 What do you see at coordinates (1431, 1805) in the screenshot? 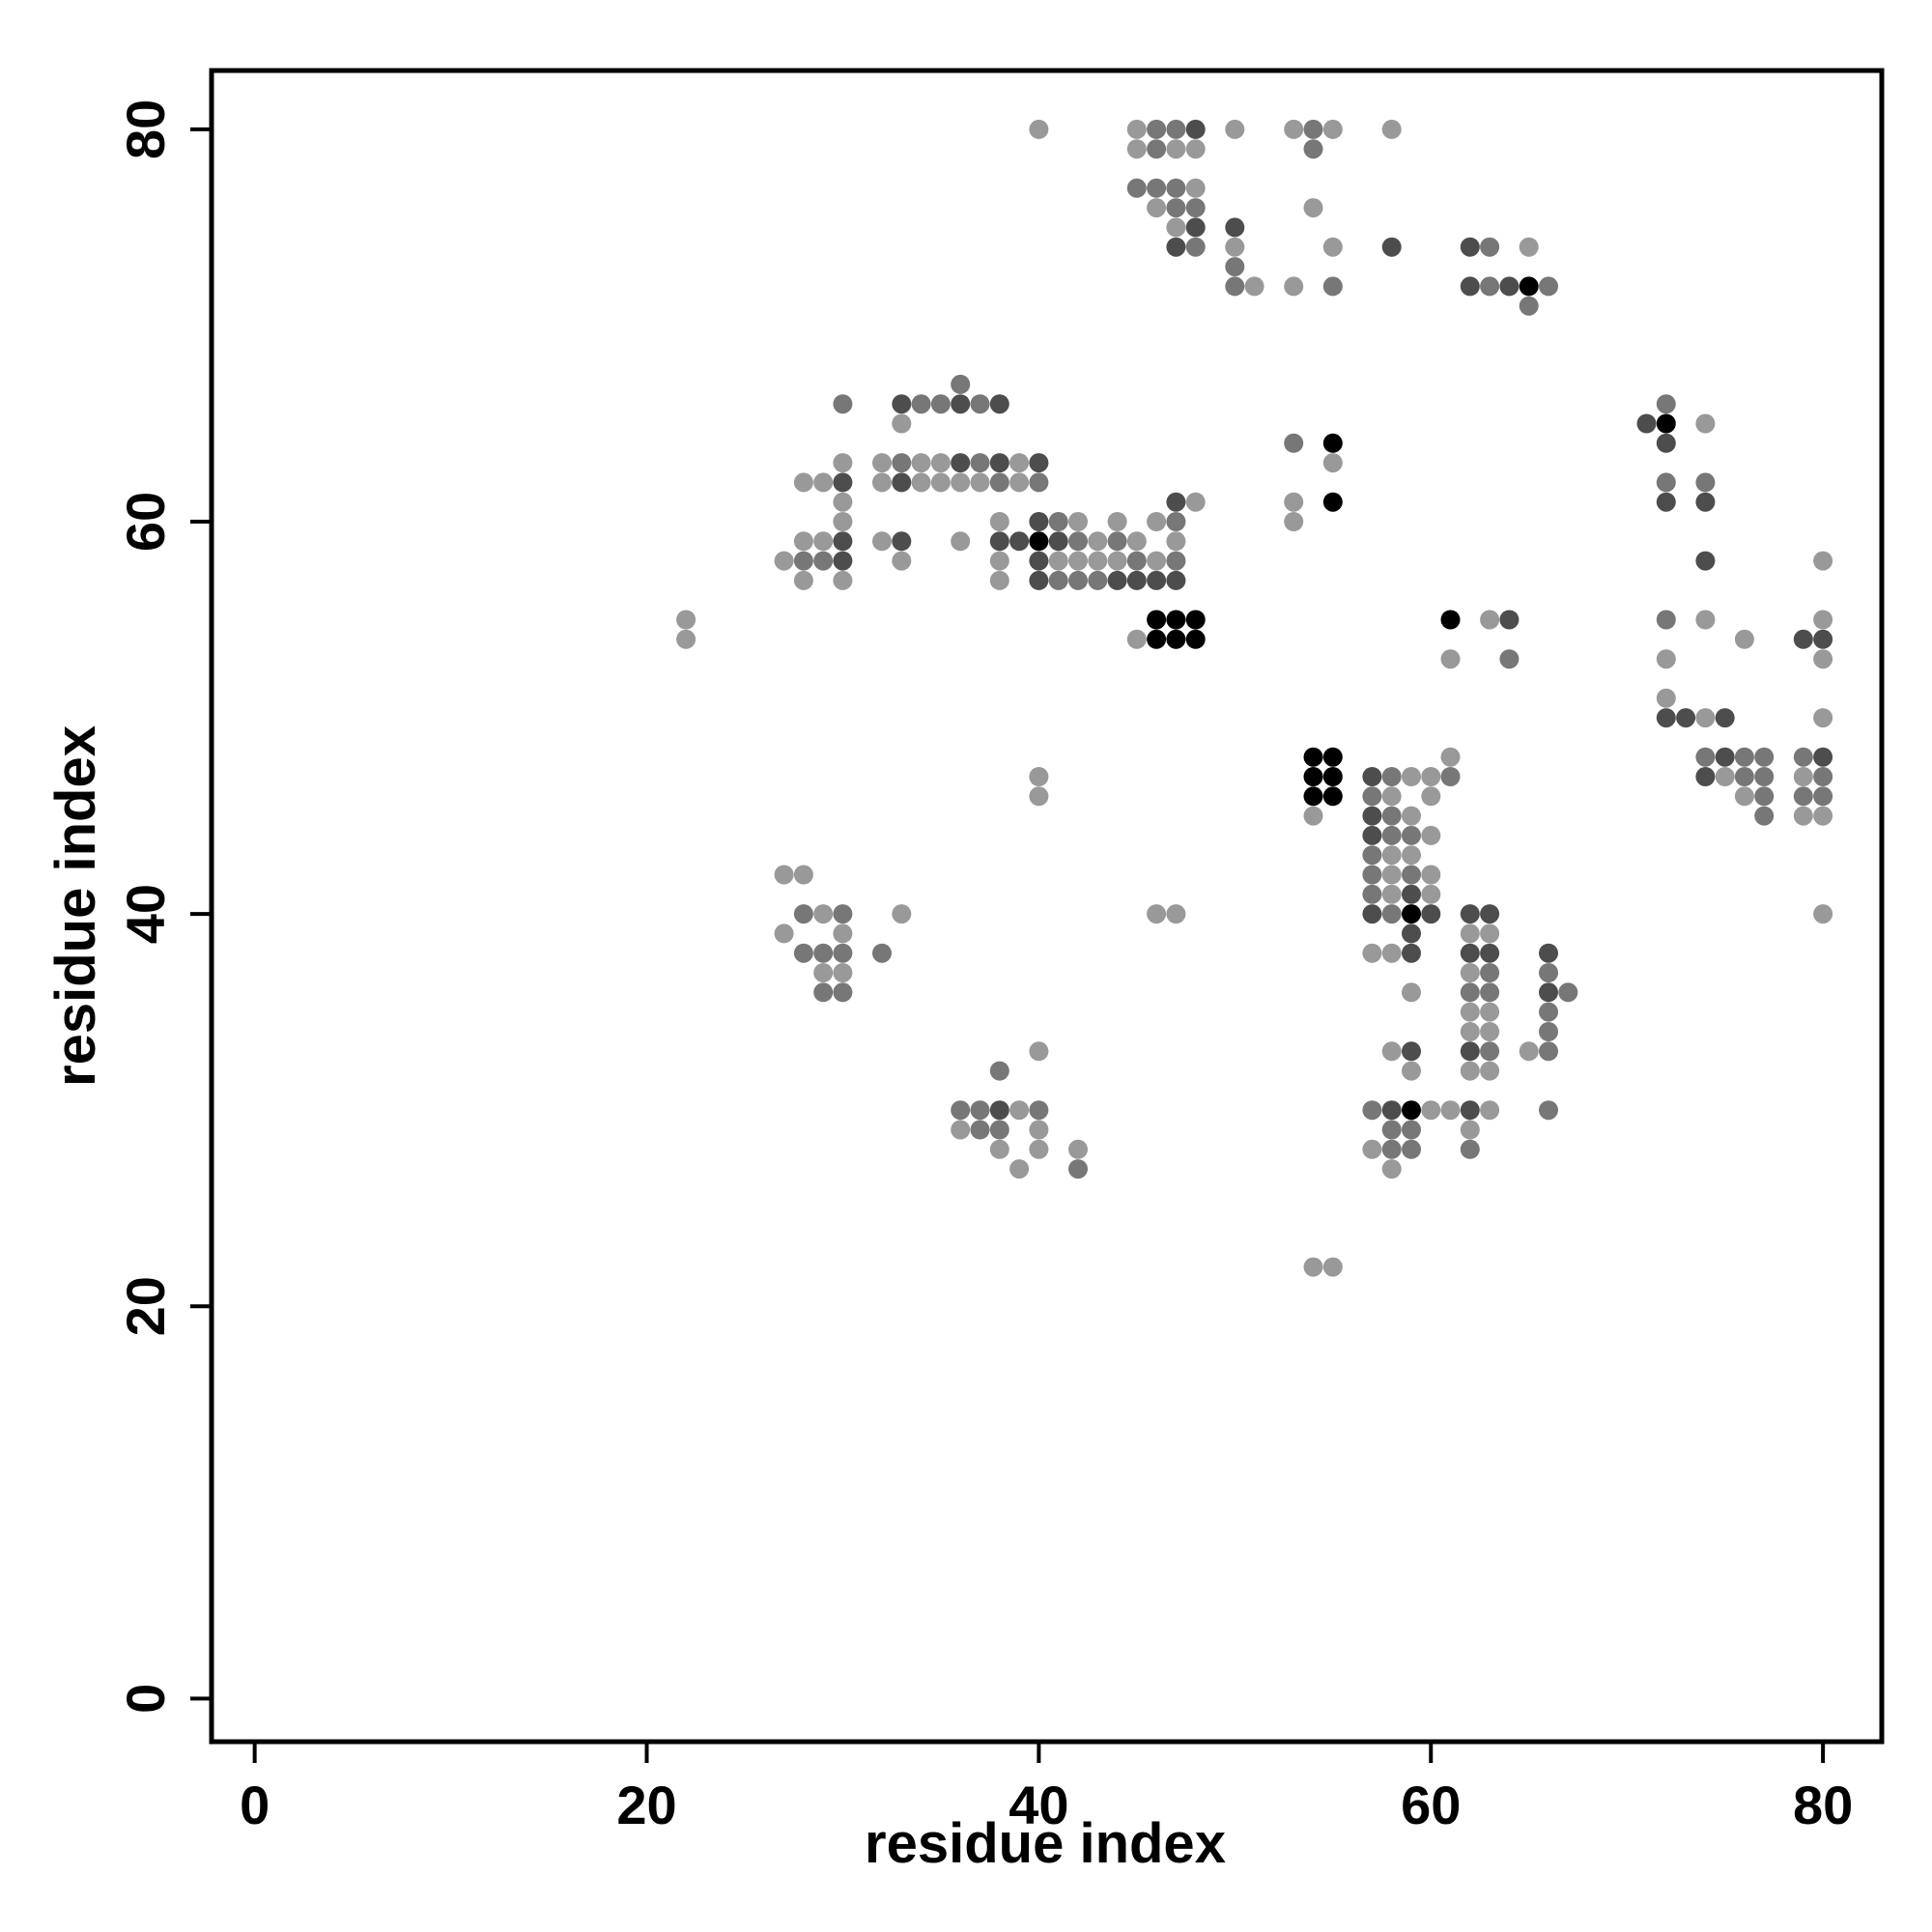
I see `x-tick-label: 60` at bounding box center [1431, 1805].